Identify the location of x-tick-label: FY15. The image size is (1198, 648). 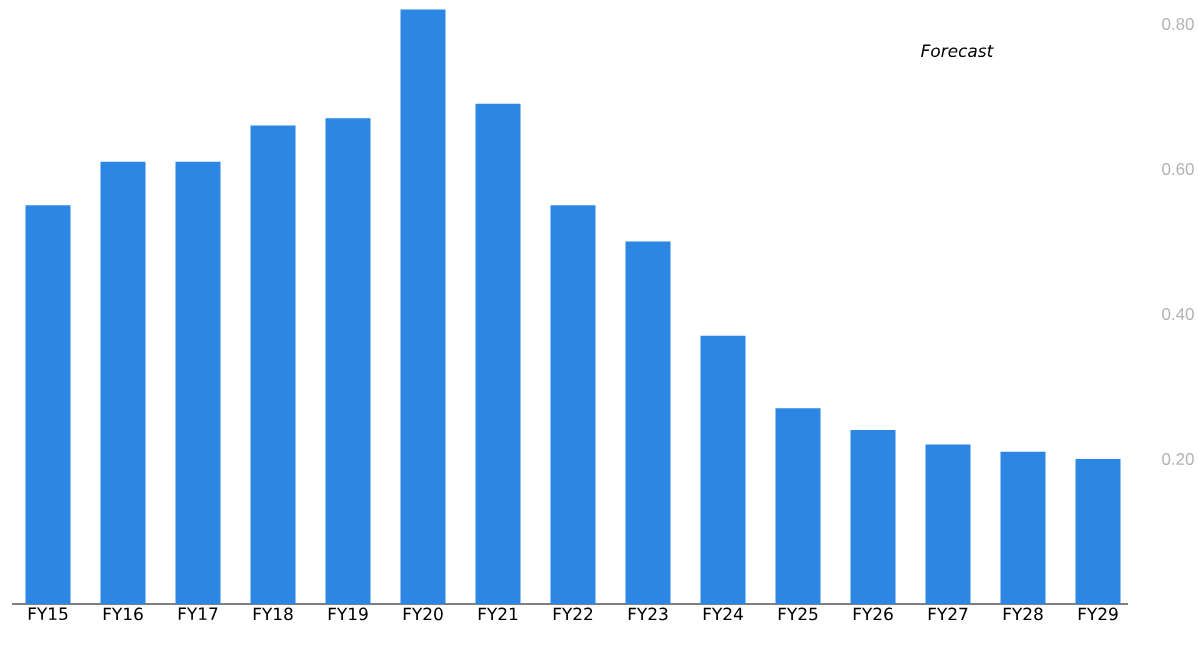
(48, 614).